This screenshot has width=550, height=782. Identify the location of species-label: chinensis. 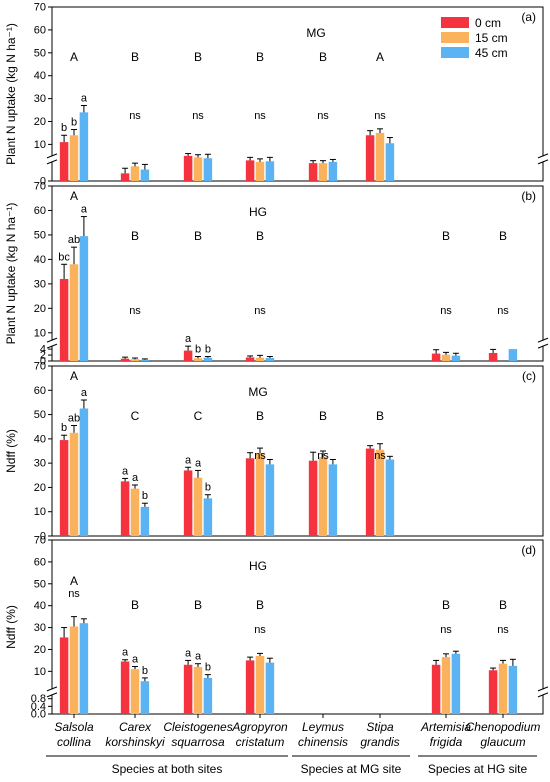
(323, 742).